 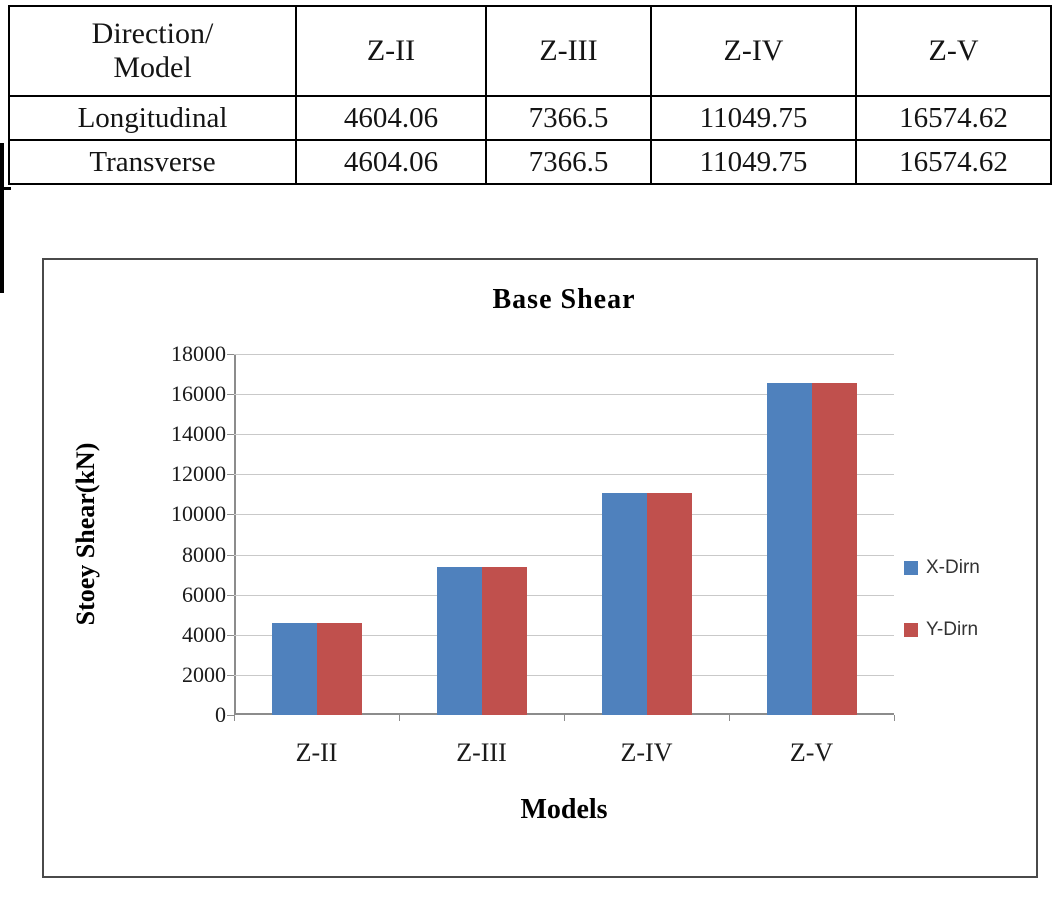 What do you see at coordinates (942, 599) in the screenshot?
I see `legend: X-Dirn Y-Dirn` at bounding box center [942, 599].